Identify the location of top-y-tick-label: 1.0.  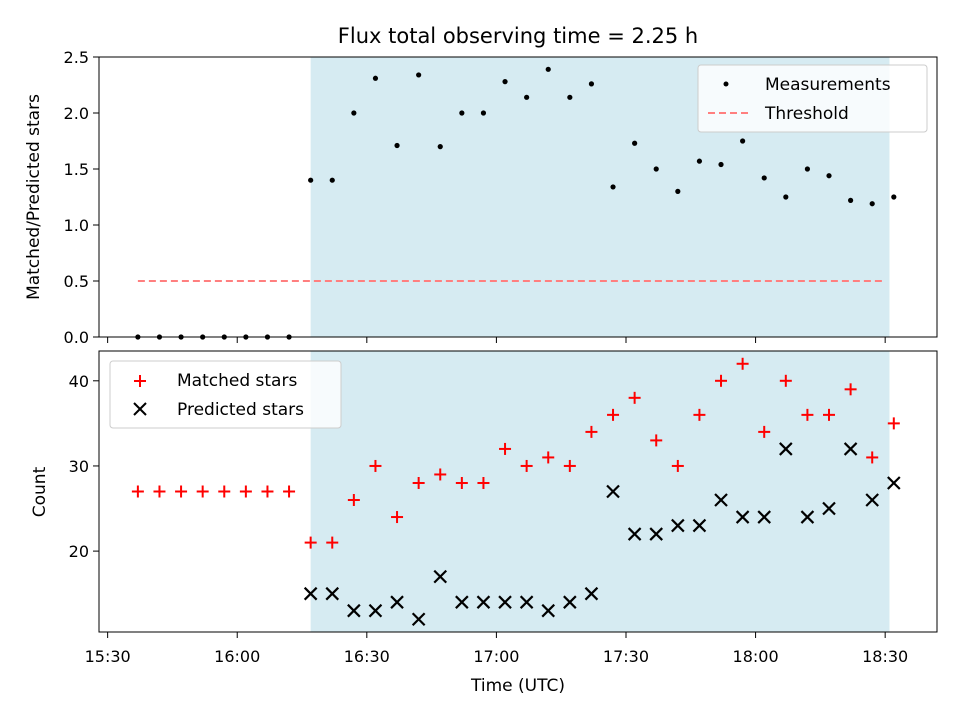
(76, 225).